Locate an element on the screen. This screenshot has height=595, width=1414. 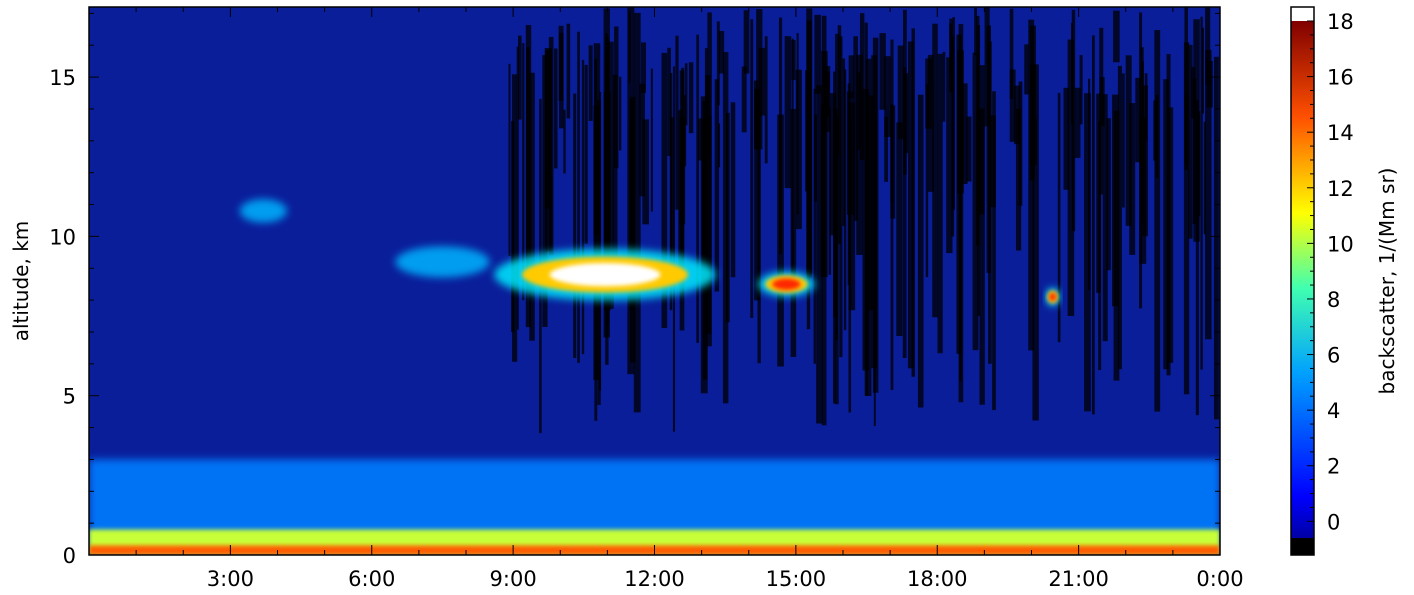
colorbar-tick-label: 16 is located at coordinates (1340, 78).